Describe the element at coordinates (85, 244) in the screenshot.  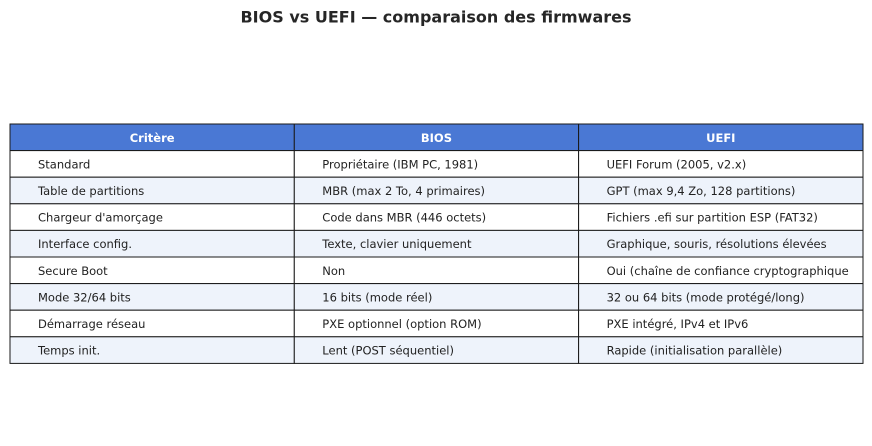
I see `cell-text: Interface config.` at that location.